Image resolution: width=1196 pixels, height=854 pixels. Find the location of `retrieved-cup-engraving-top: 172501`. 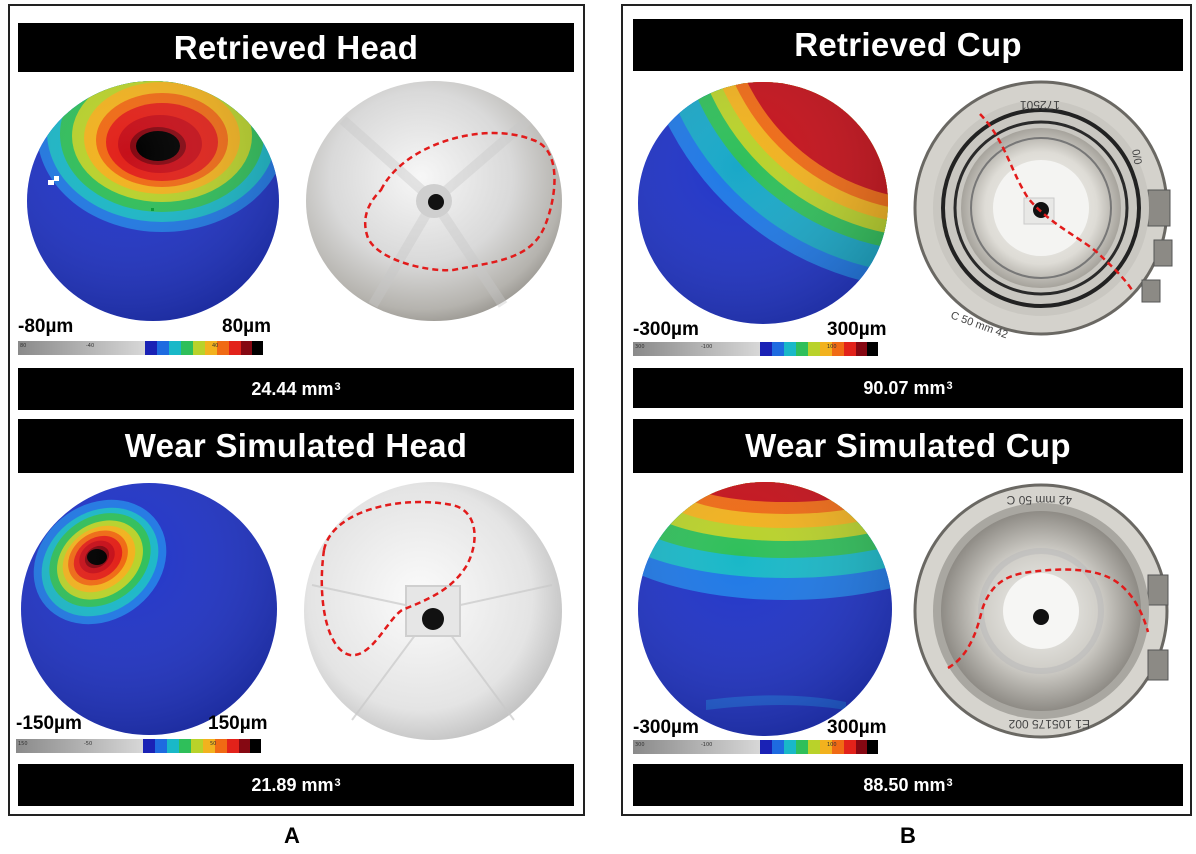

retrieved-cup-engraving-top: 172501 is located at coordinates (1040, 105).